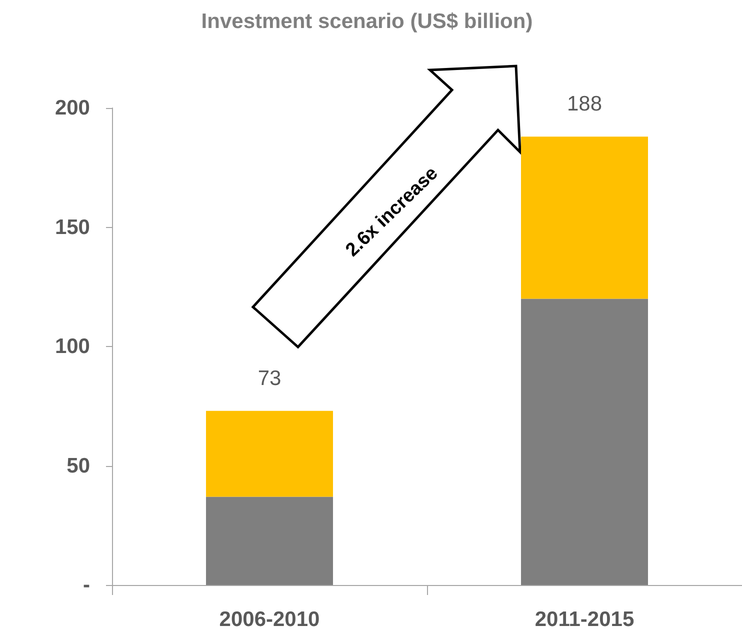 This screenshot has height=638, width=742. Describe the element at coordinates (72, 108) in the screenshot. I see `y-tick-label: 200` at that location.